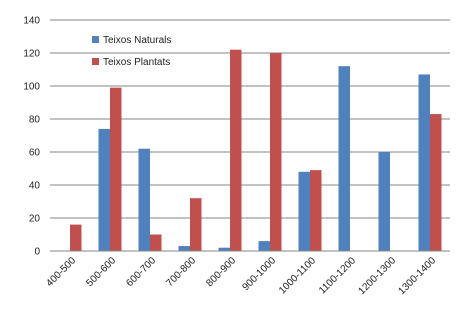 Image resolution: width=461 pixels, height=320 pixels. I want to click on y-tick-label: 120, so click(31, 54).